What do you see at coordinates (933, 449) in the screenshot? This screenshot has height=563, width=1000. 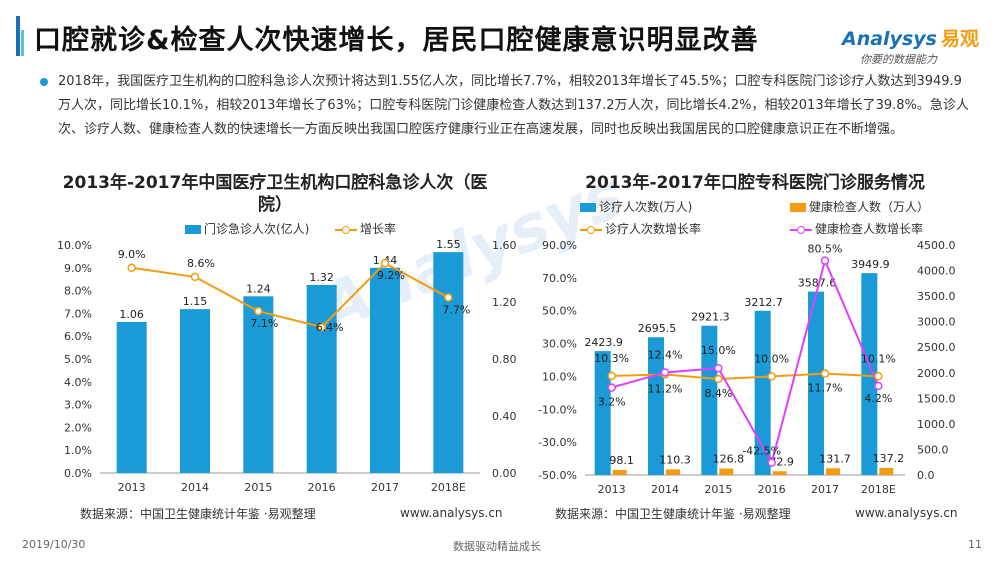 I see `right-axis-tick: 500.0` at bounding box center [933, 449].